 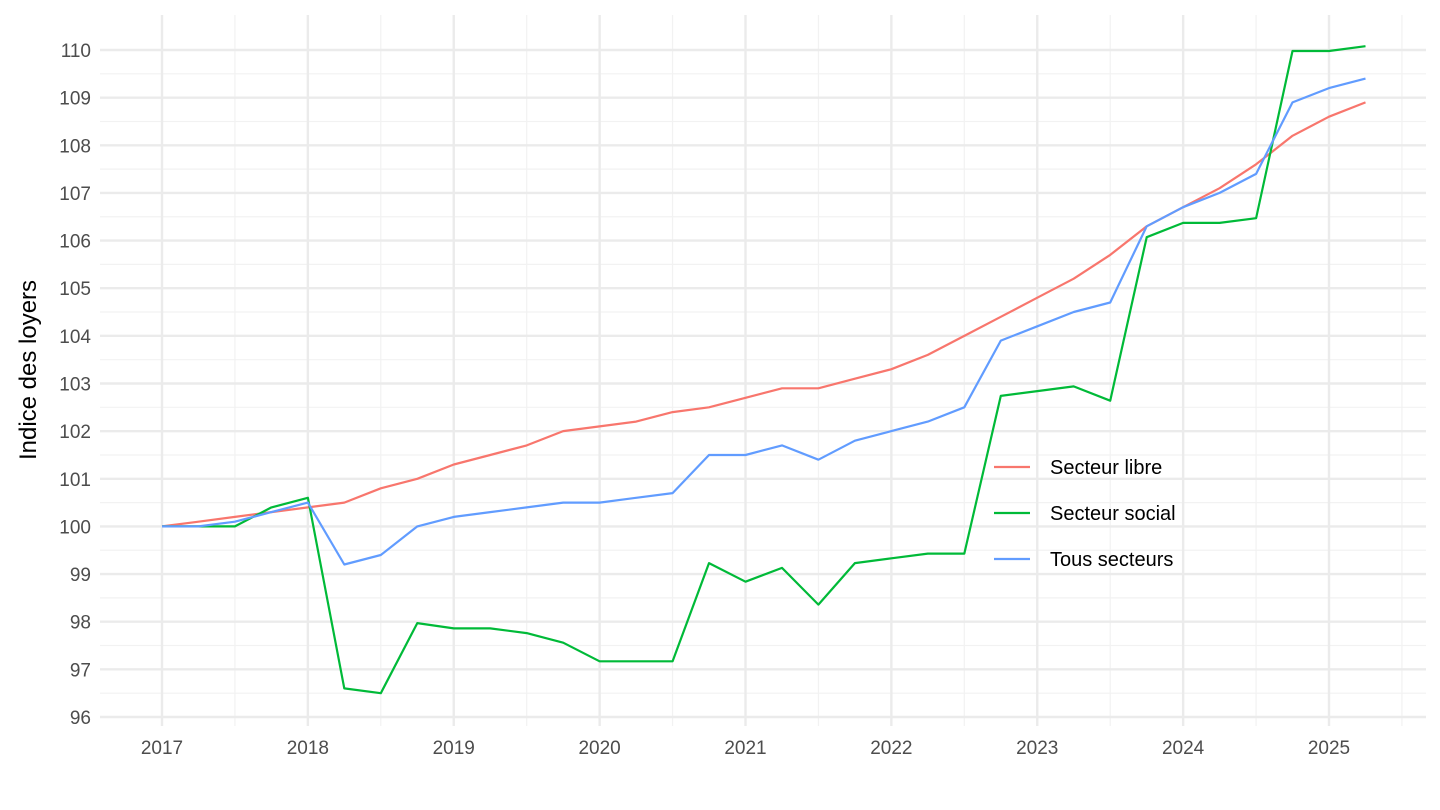 I want to click on y-tick-label: 107, so click(x=75, y=194).